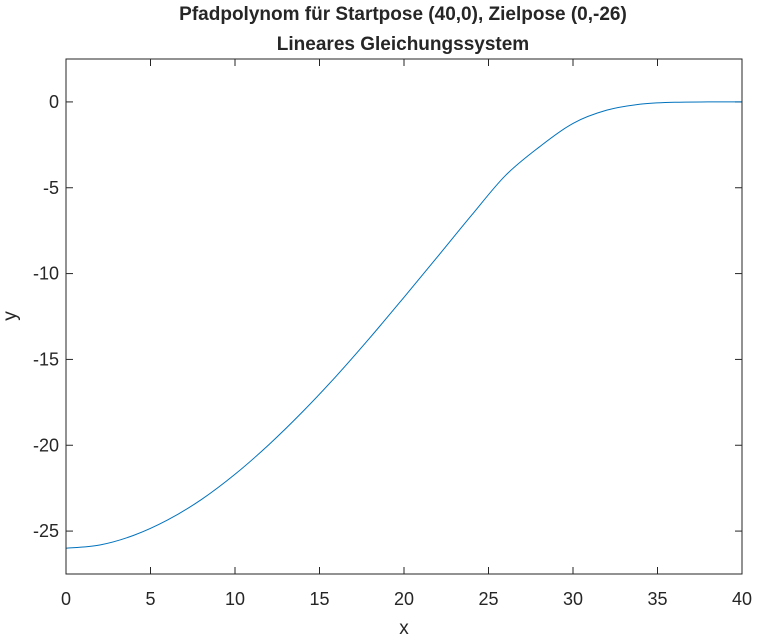  Describe the element at coordinates (404, 628) in the screenshot. I see `x-axis-label: x` at that location.